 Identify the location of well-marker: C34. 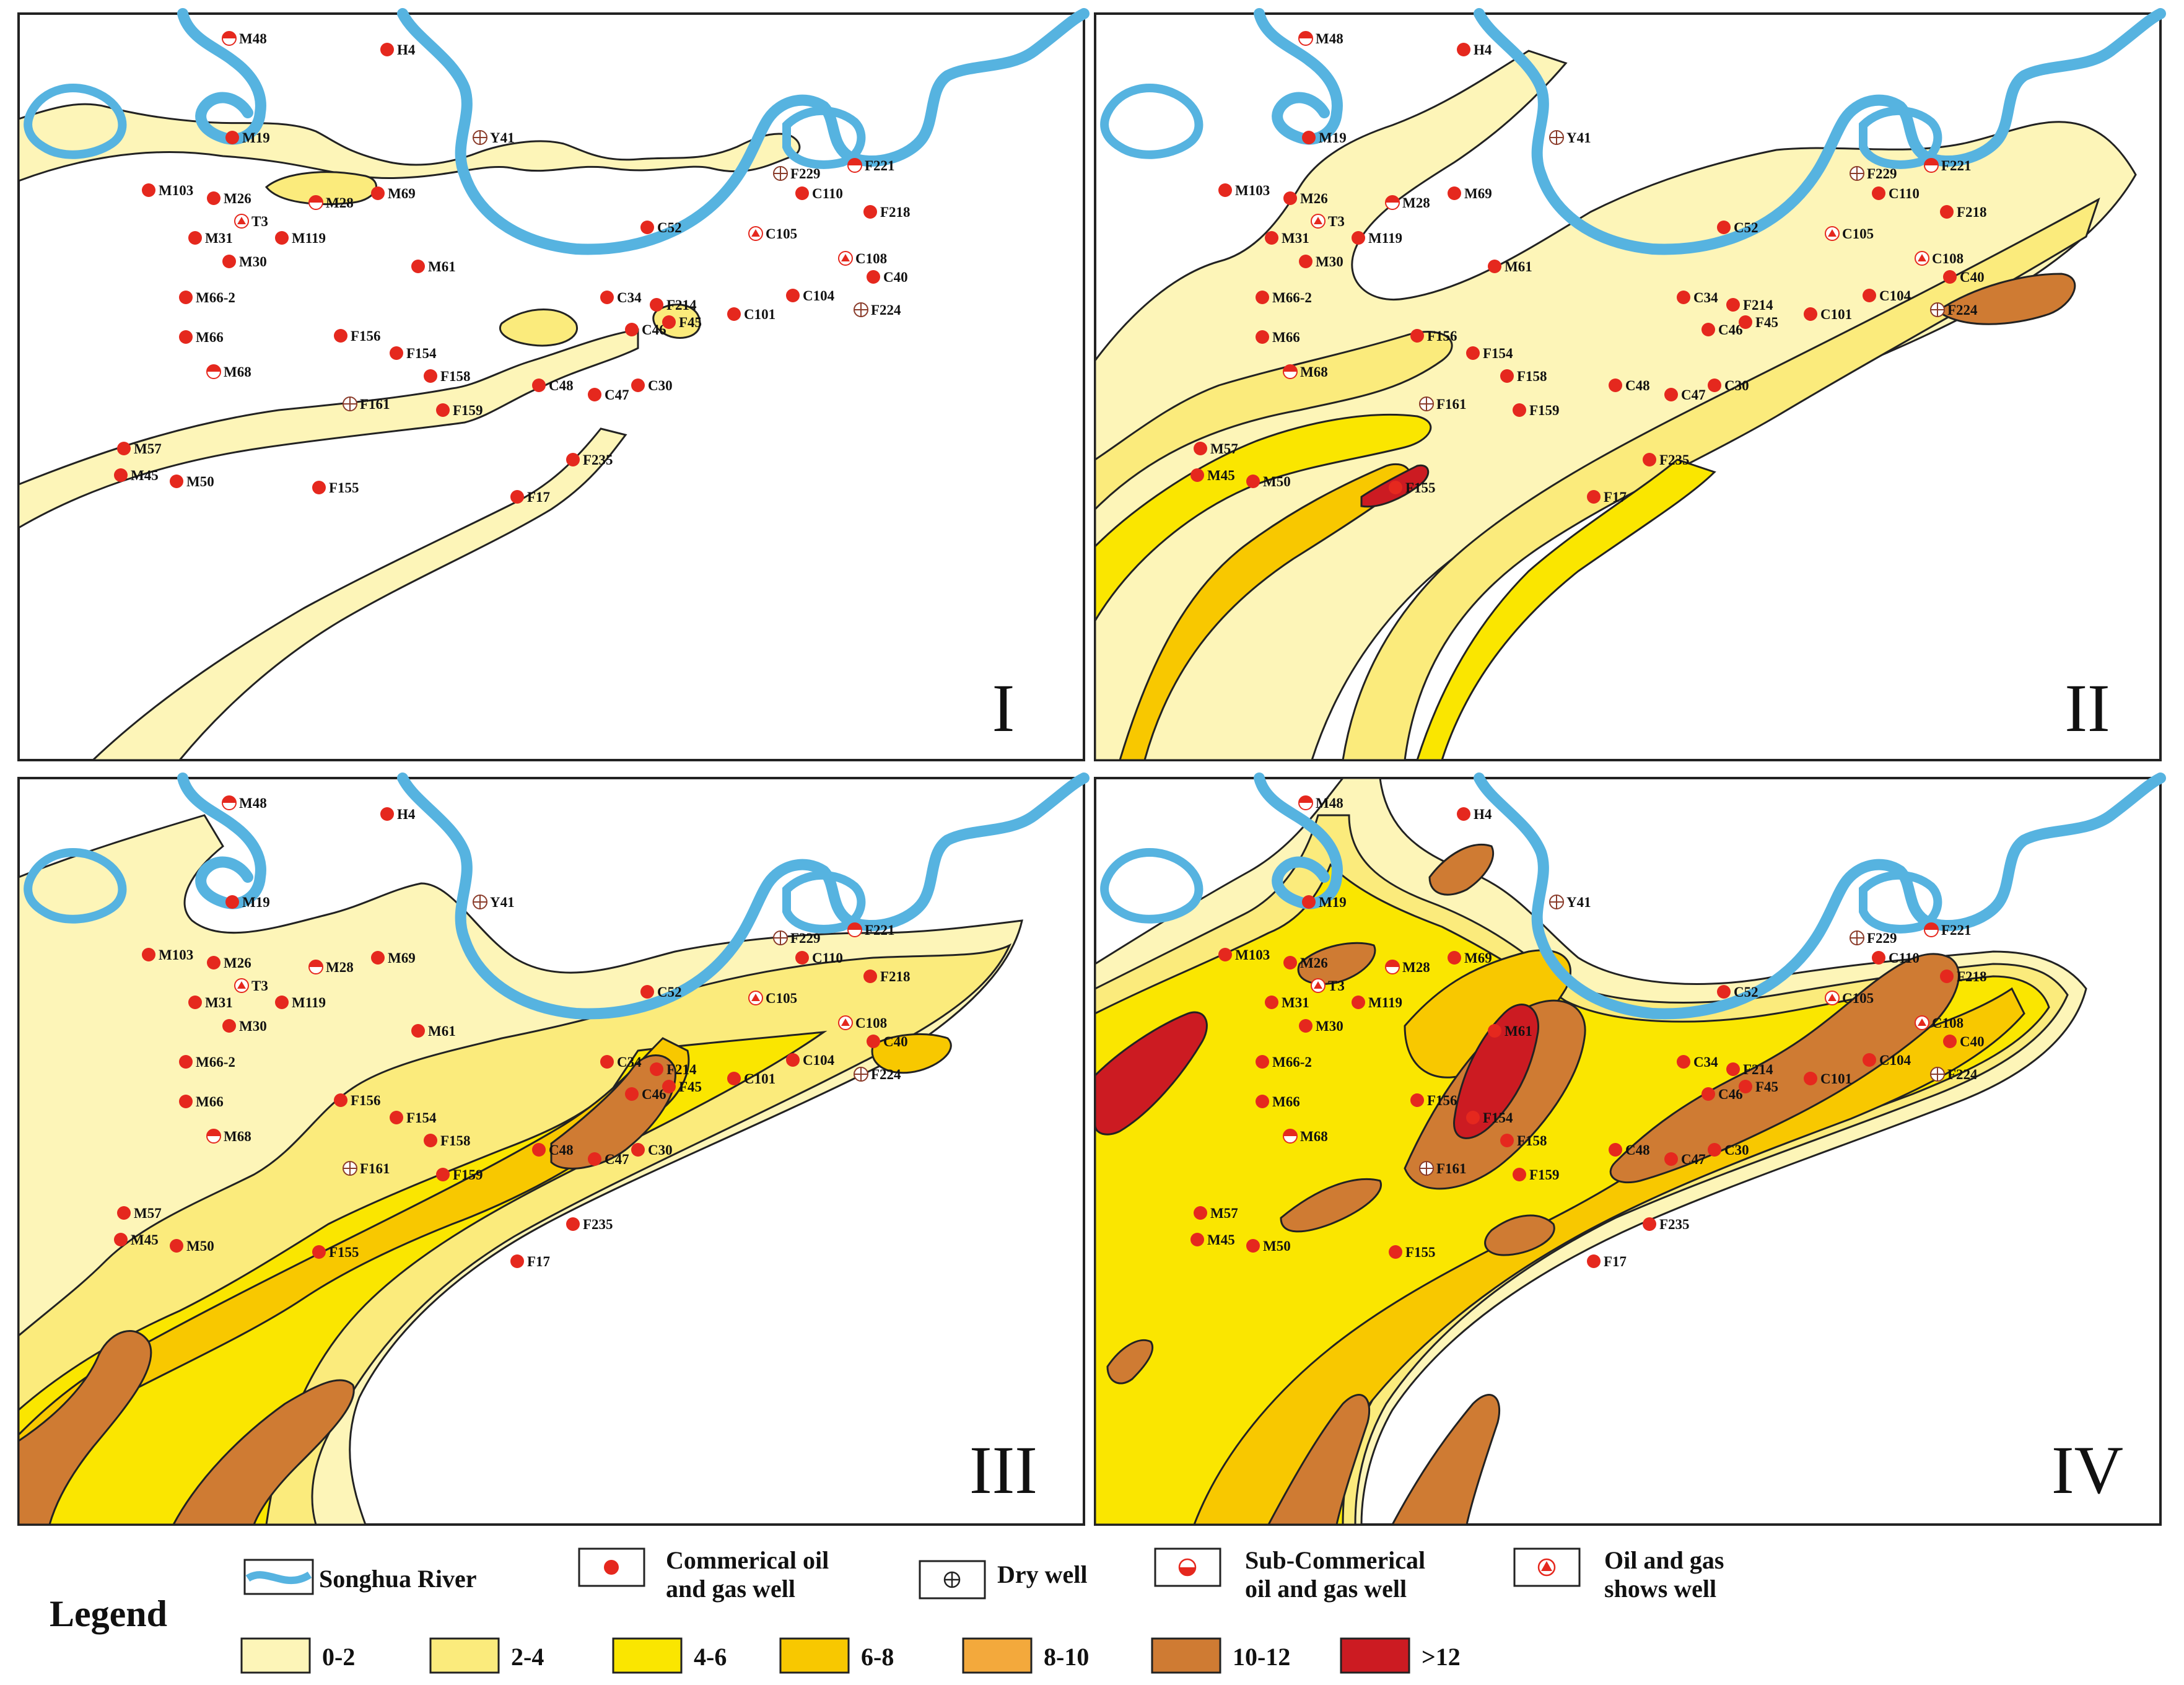
(621, 1062).